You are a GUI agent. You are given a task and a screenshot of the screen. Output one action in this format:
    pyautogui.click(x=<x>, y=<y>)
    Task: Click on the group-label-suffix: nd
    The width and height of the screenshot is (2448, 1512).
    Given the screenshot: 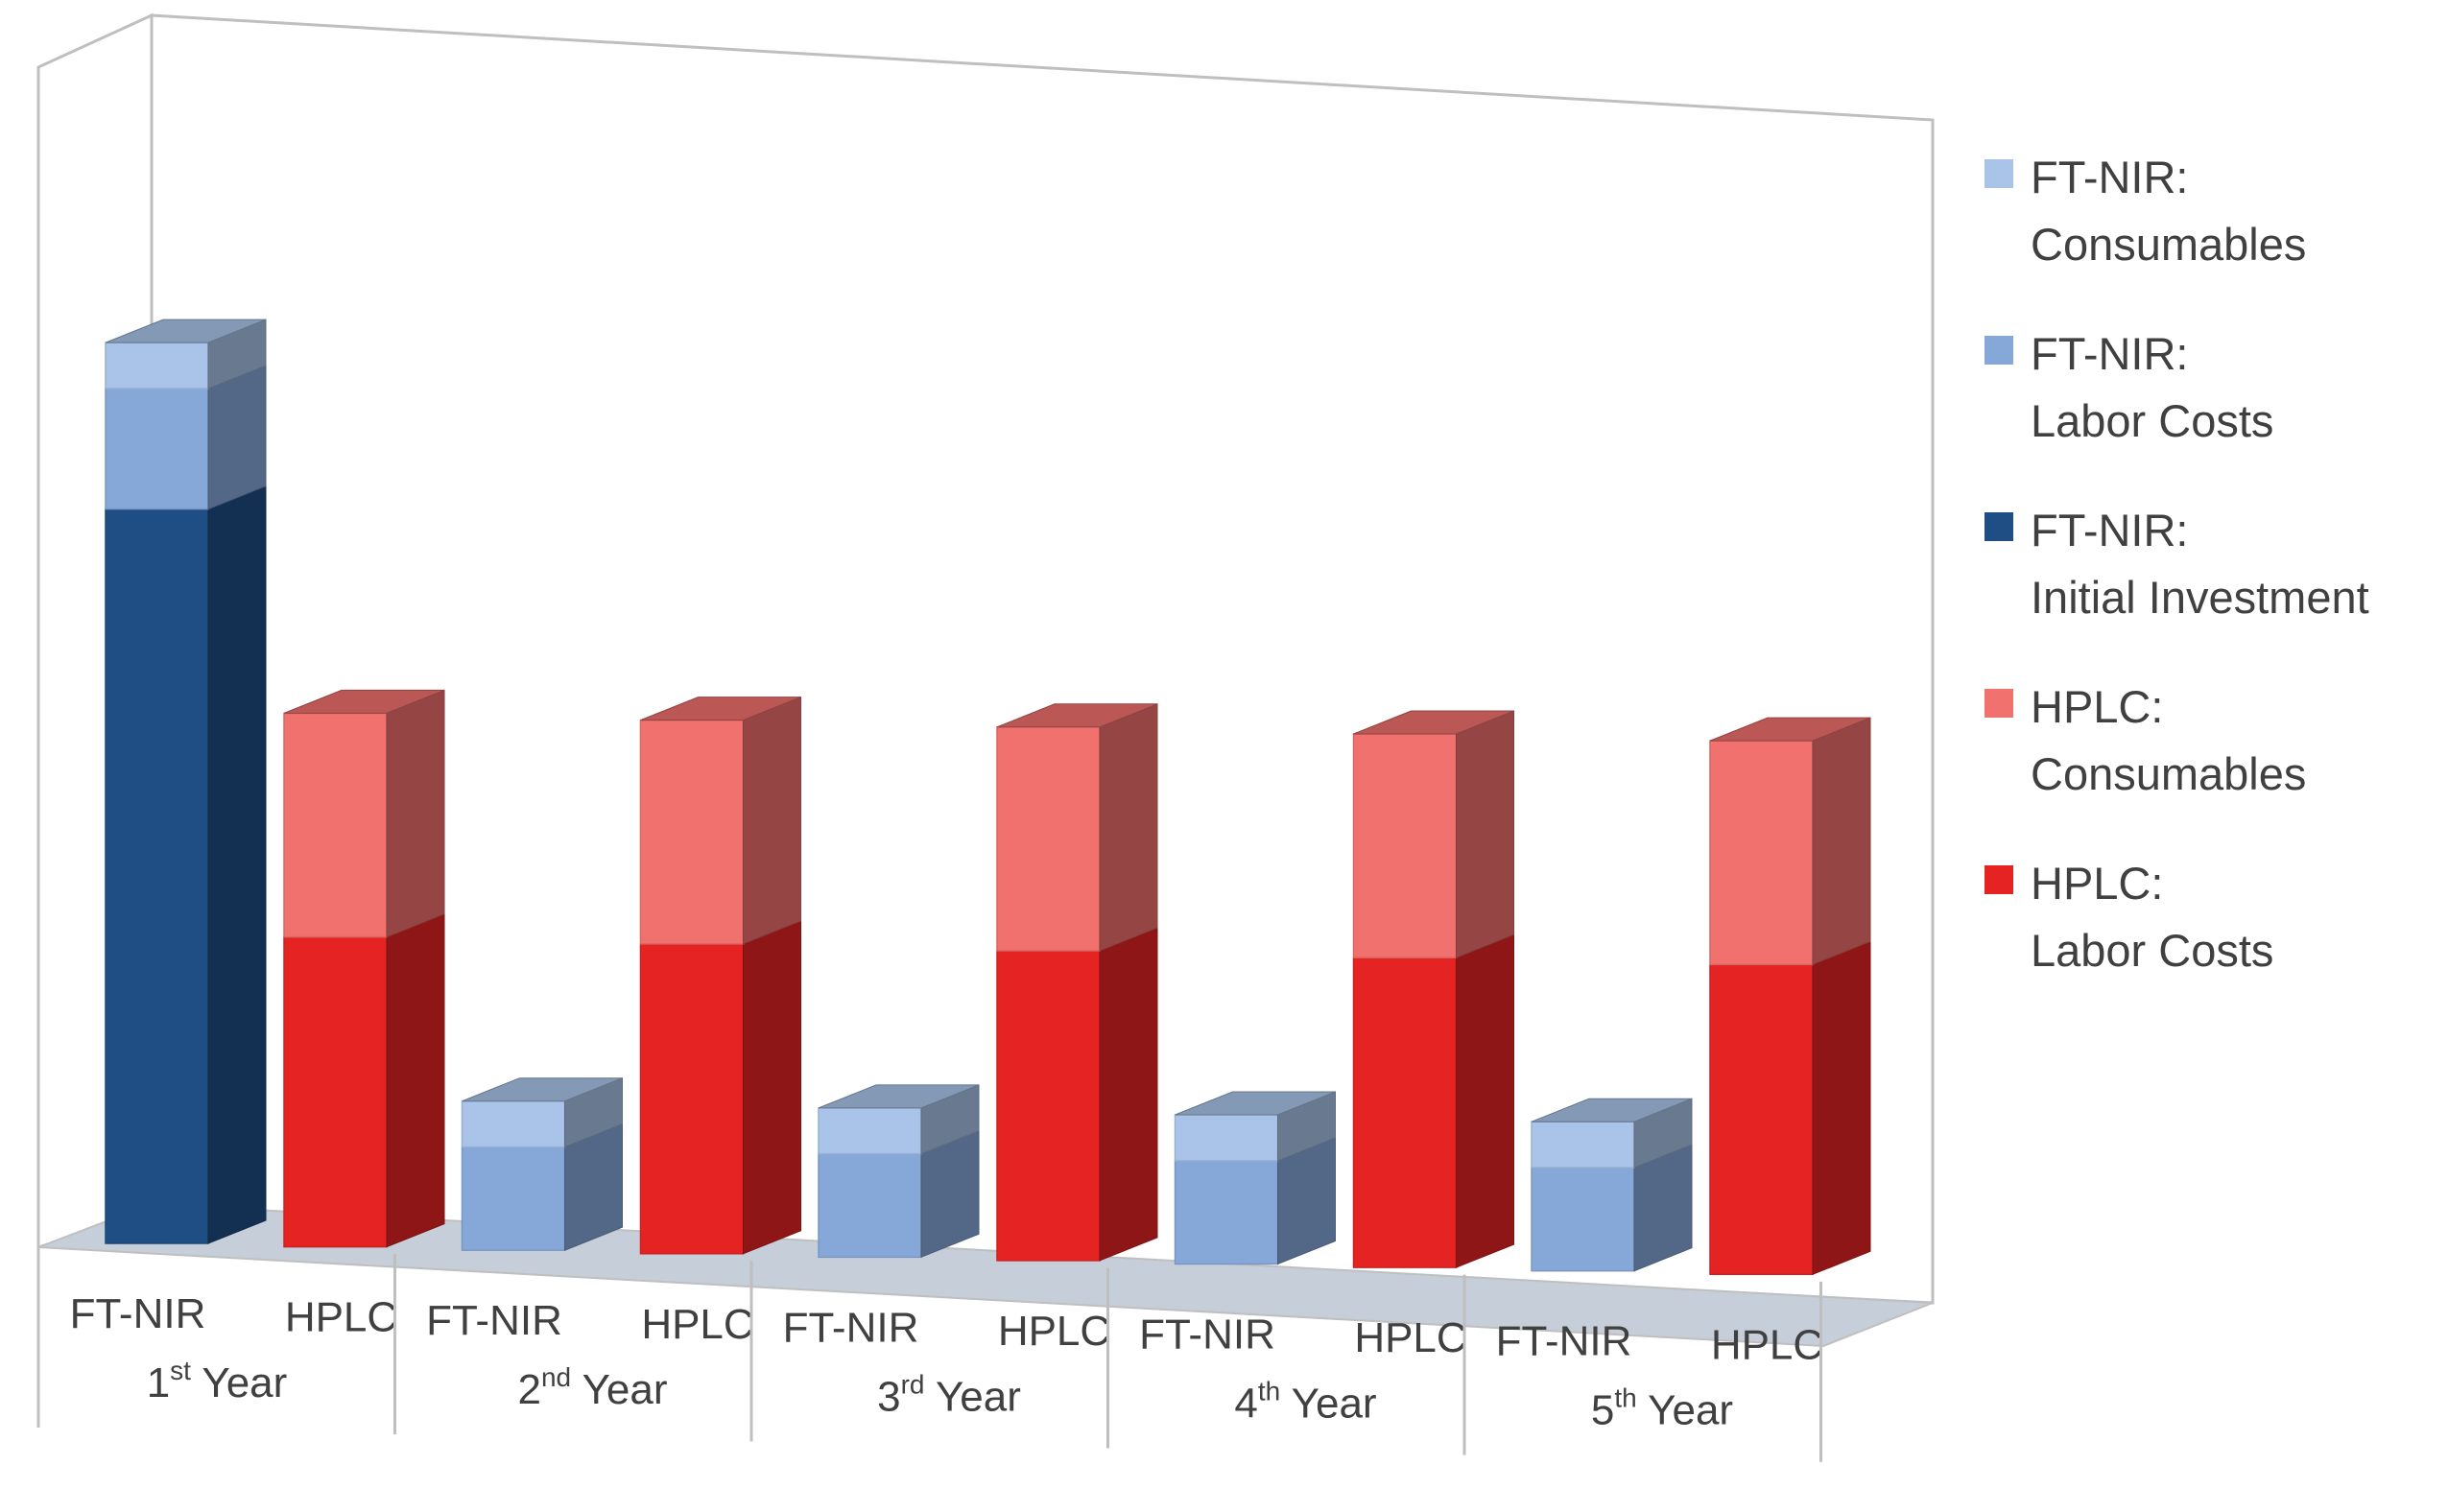 What is the action you would take?
    pyautogui.click(x=556, y=1377)
    